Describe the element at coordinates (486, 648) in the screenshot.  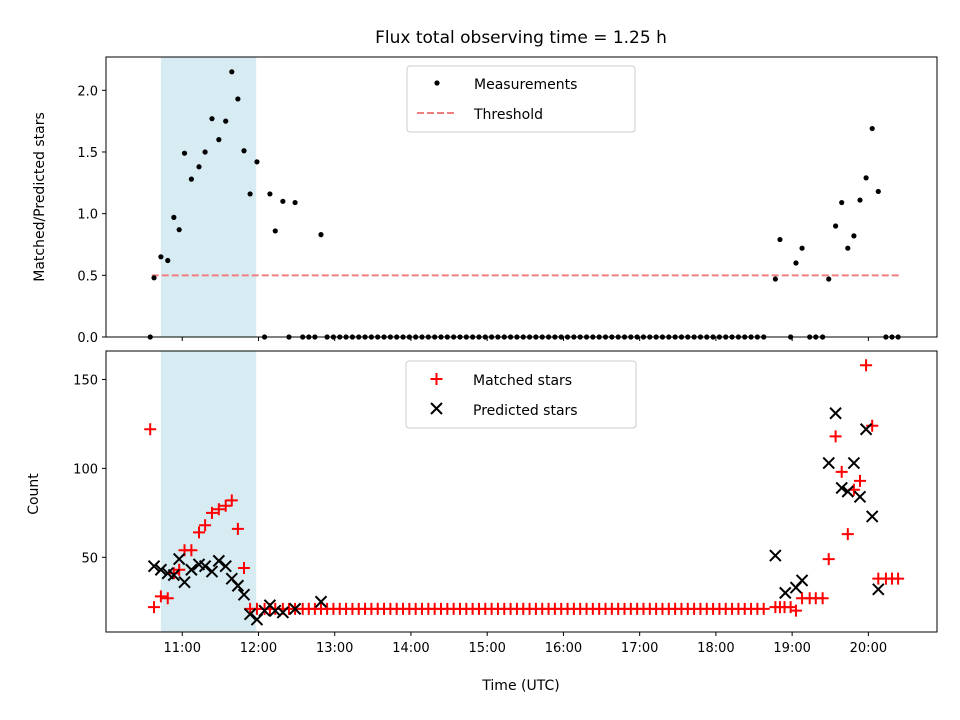
I see `x-tick-label: 15:00` at that location.